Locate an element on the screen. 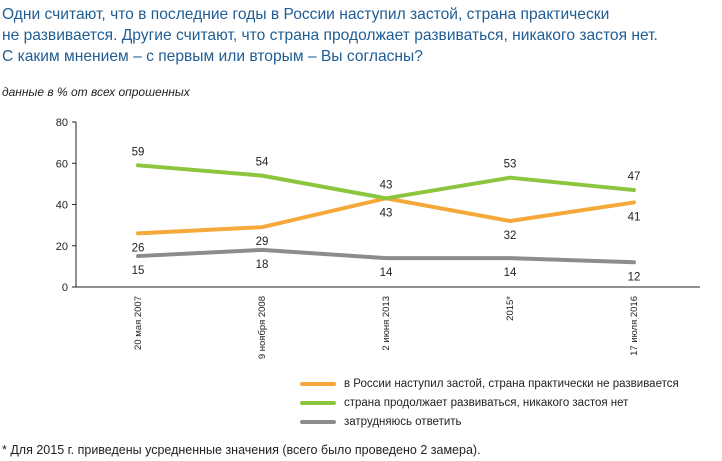  x-tick-label-0: 20 мая 2007 is located at coordinates (138, 323).